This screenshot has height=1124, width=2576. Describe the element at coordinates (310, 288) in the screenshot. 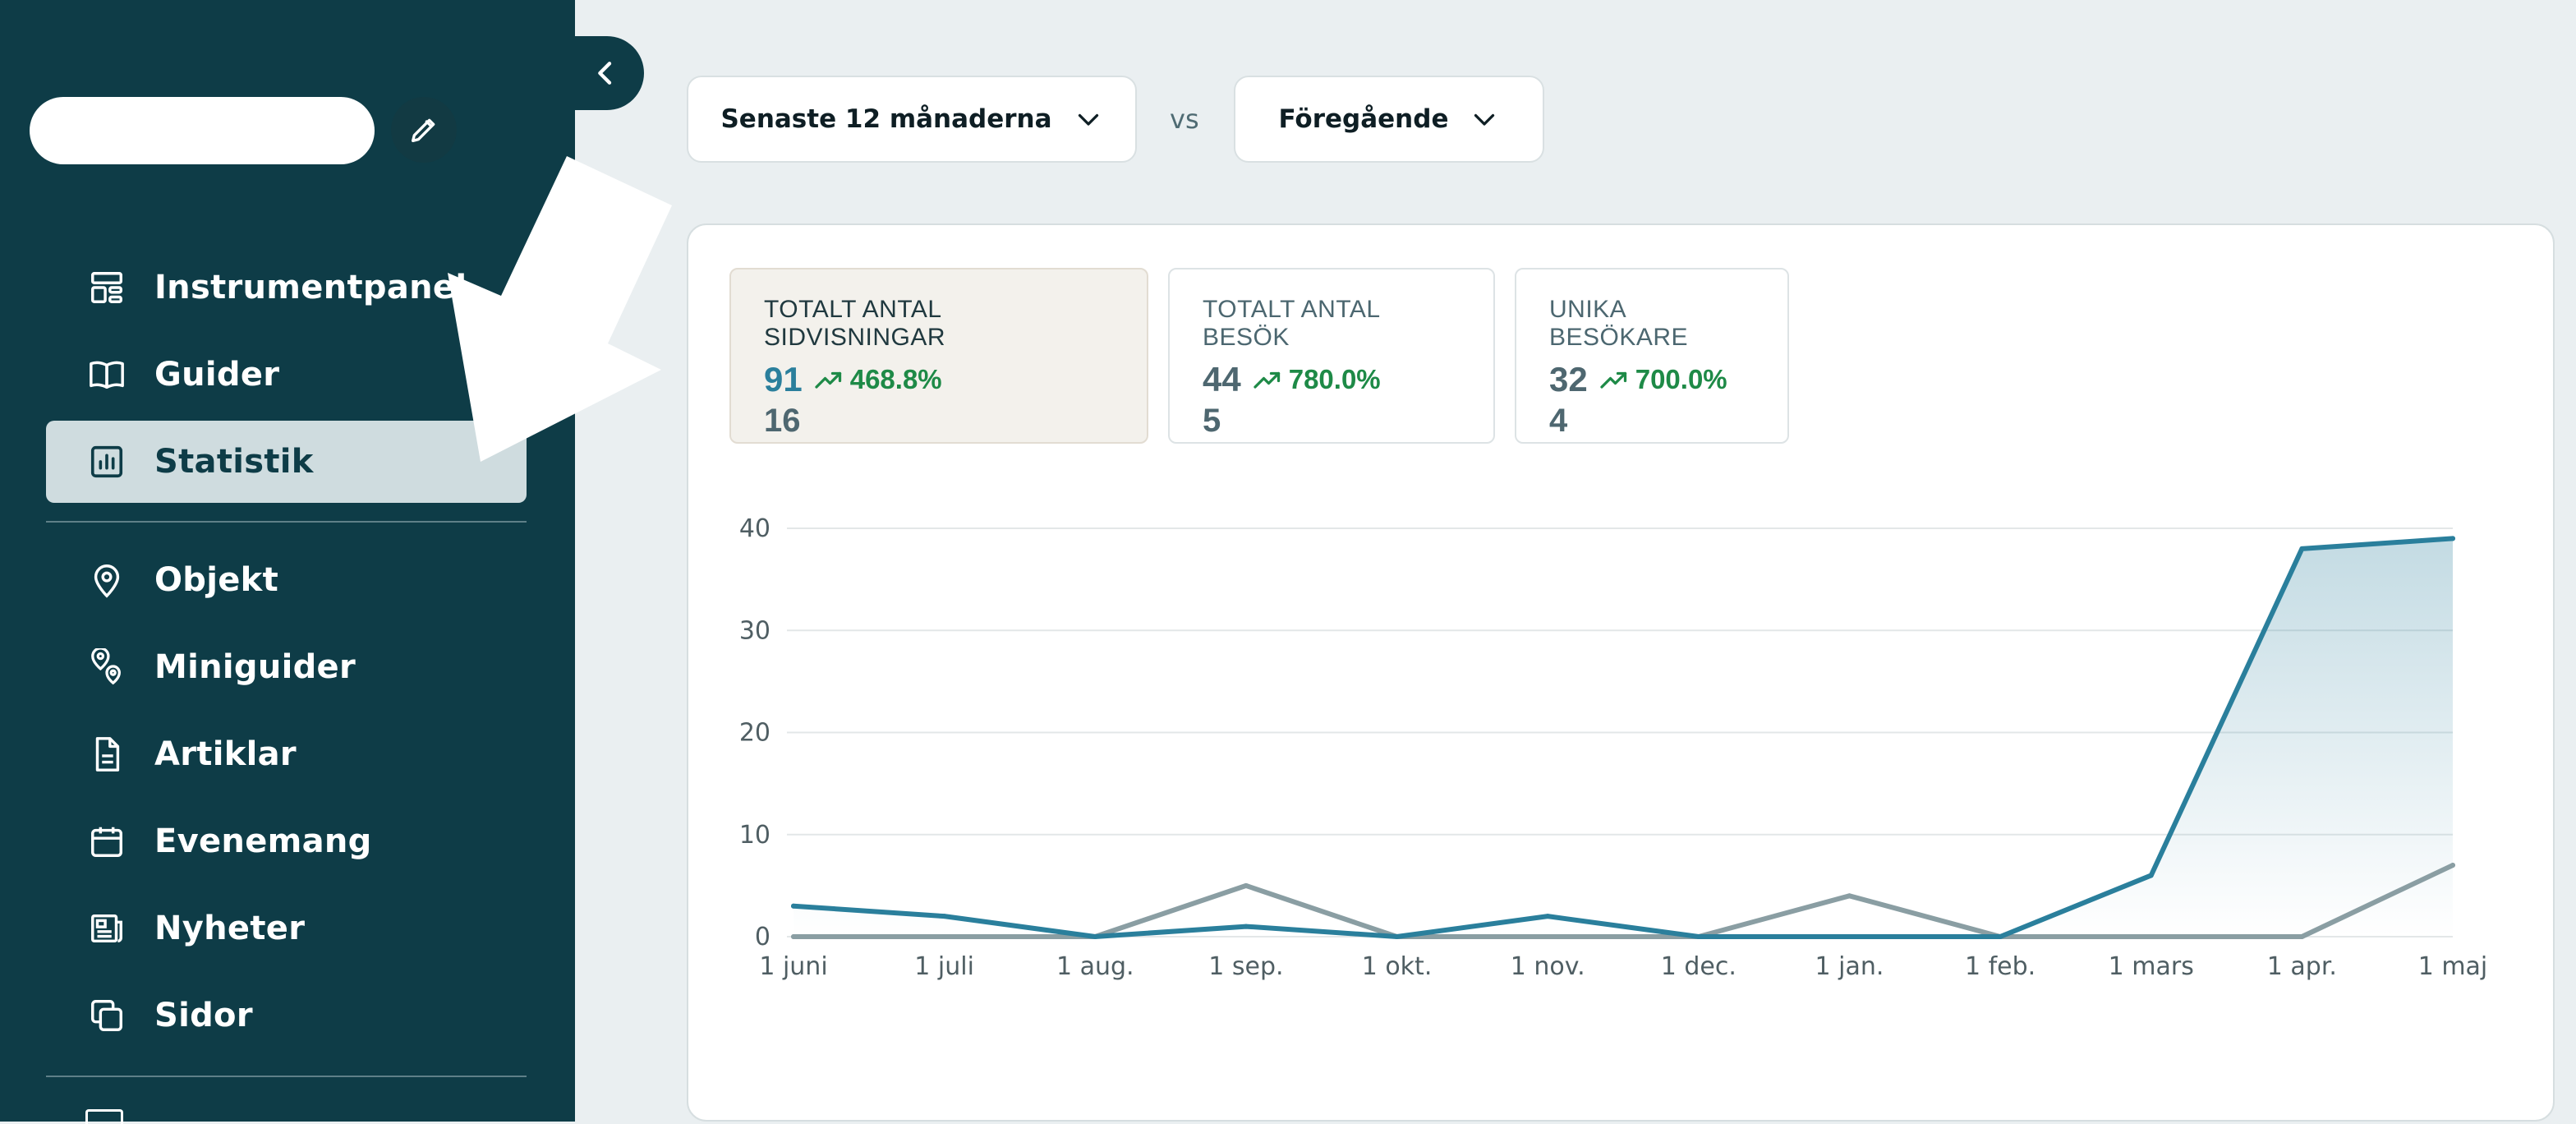

I see `sidebar-item-label: Instrumentpanel` at that location.